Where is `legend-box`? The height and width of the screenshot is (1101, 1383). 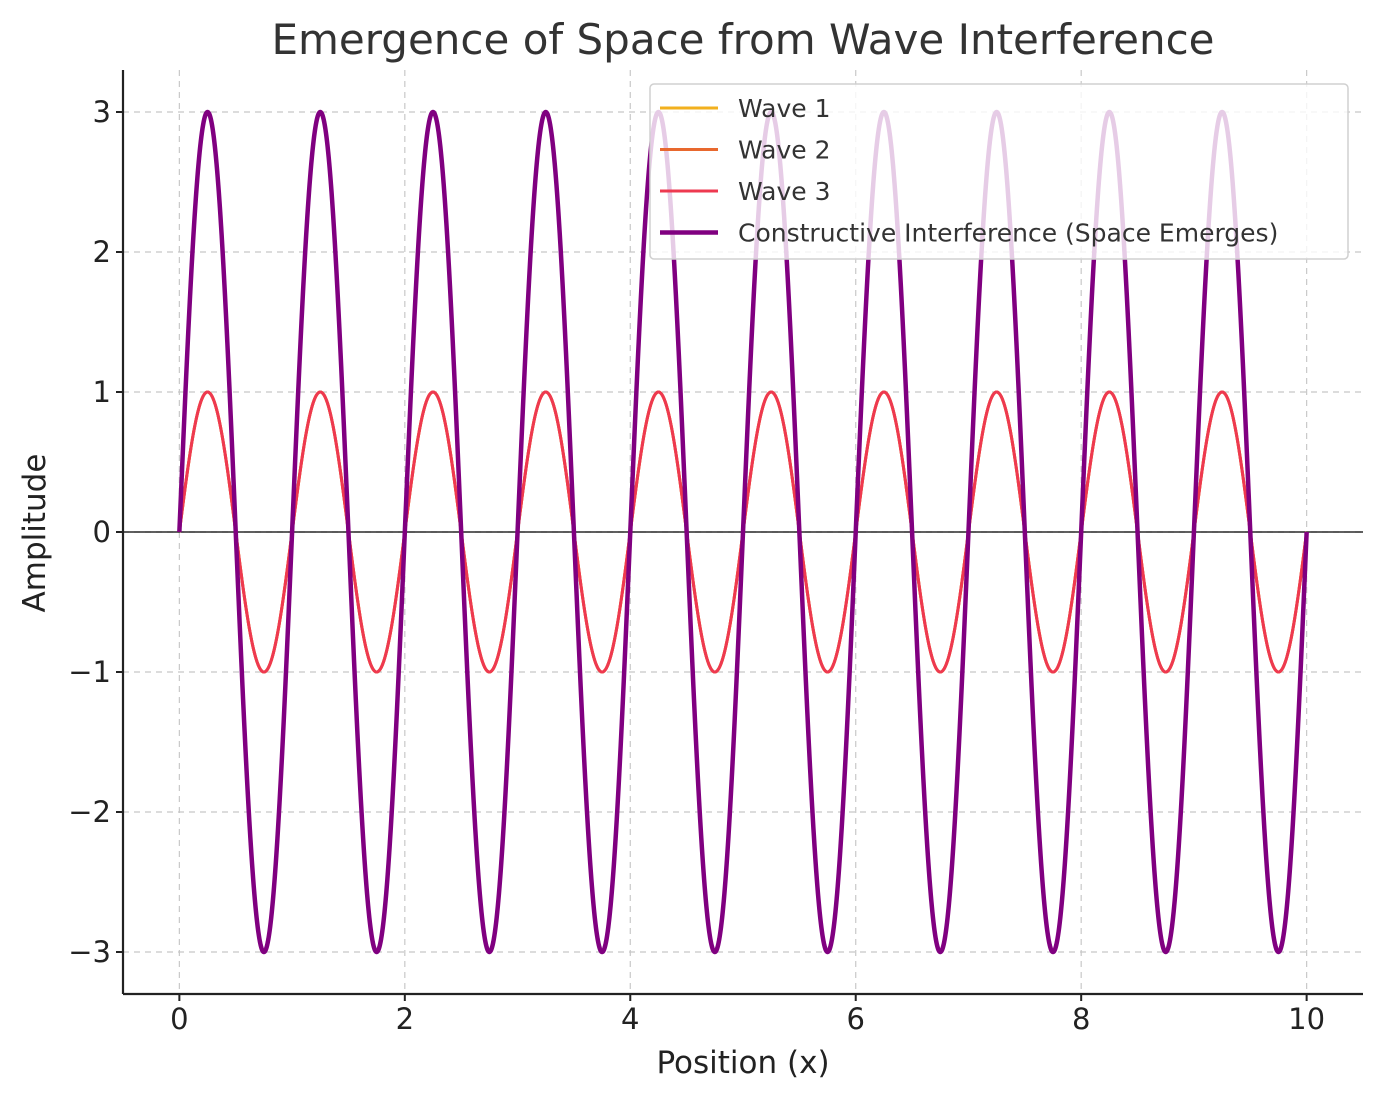 legend-box is located at coordinates (999, 171).